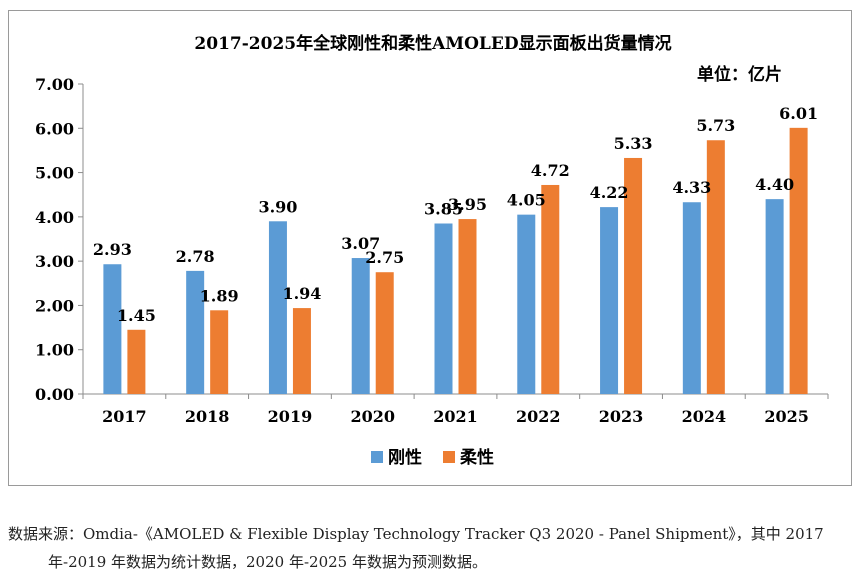 This screenshot has height=576, width=862. What do you see at coordinates (449, 457) in the screenshot?
I see `legend-swatch-flexible` at bounding box center [449, 457].